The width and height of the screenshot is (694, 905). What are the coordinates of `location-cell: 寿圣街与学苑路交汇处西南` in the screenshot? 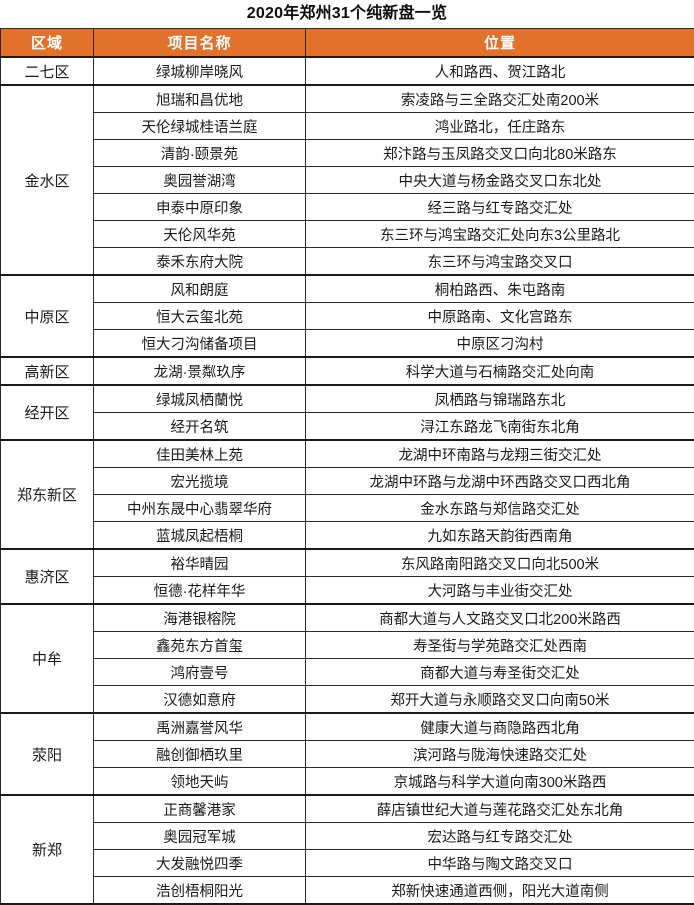 It's located at (500, 645).